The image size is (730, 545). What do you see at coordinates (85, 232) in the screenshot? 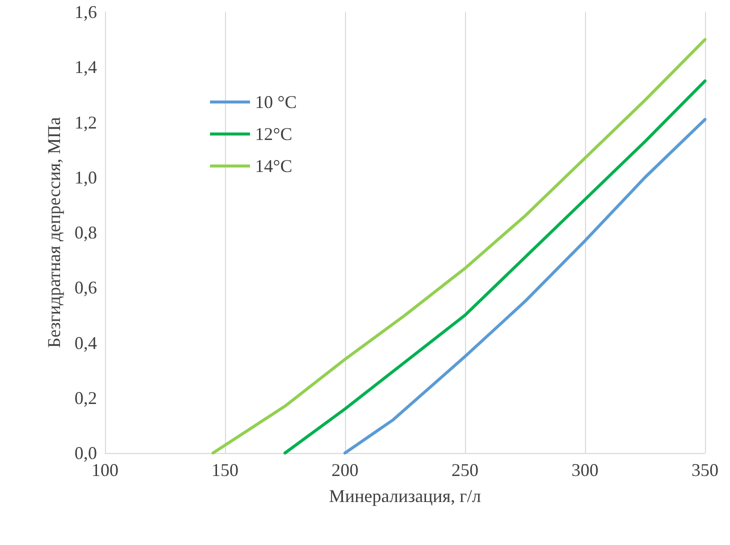
I see `y-tick-label: 0,8` at bounding box center [85, 232].